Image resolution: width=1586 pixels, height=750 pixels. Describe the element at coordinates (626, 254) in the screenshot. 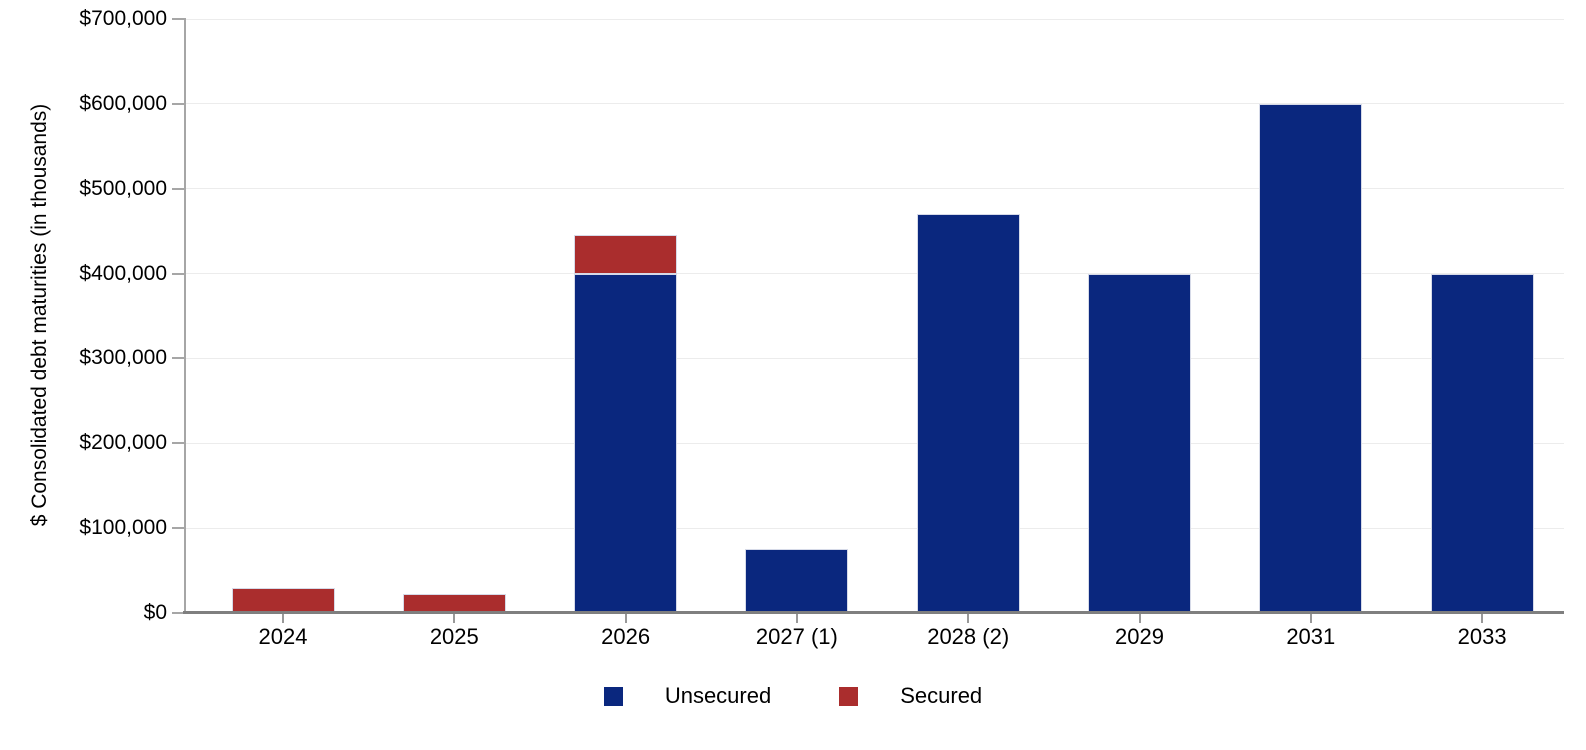

I see `bar-2026-secured` at that location.